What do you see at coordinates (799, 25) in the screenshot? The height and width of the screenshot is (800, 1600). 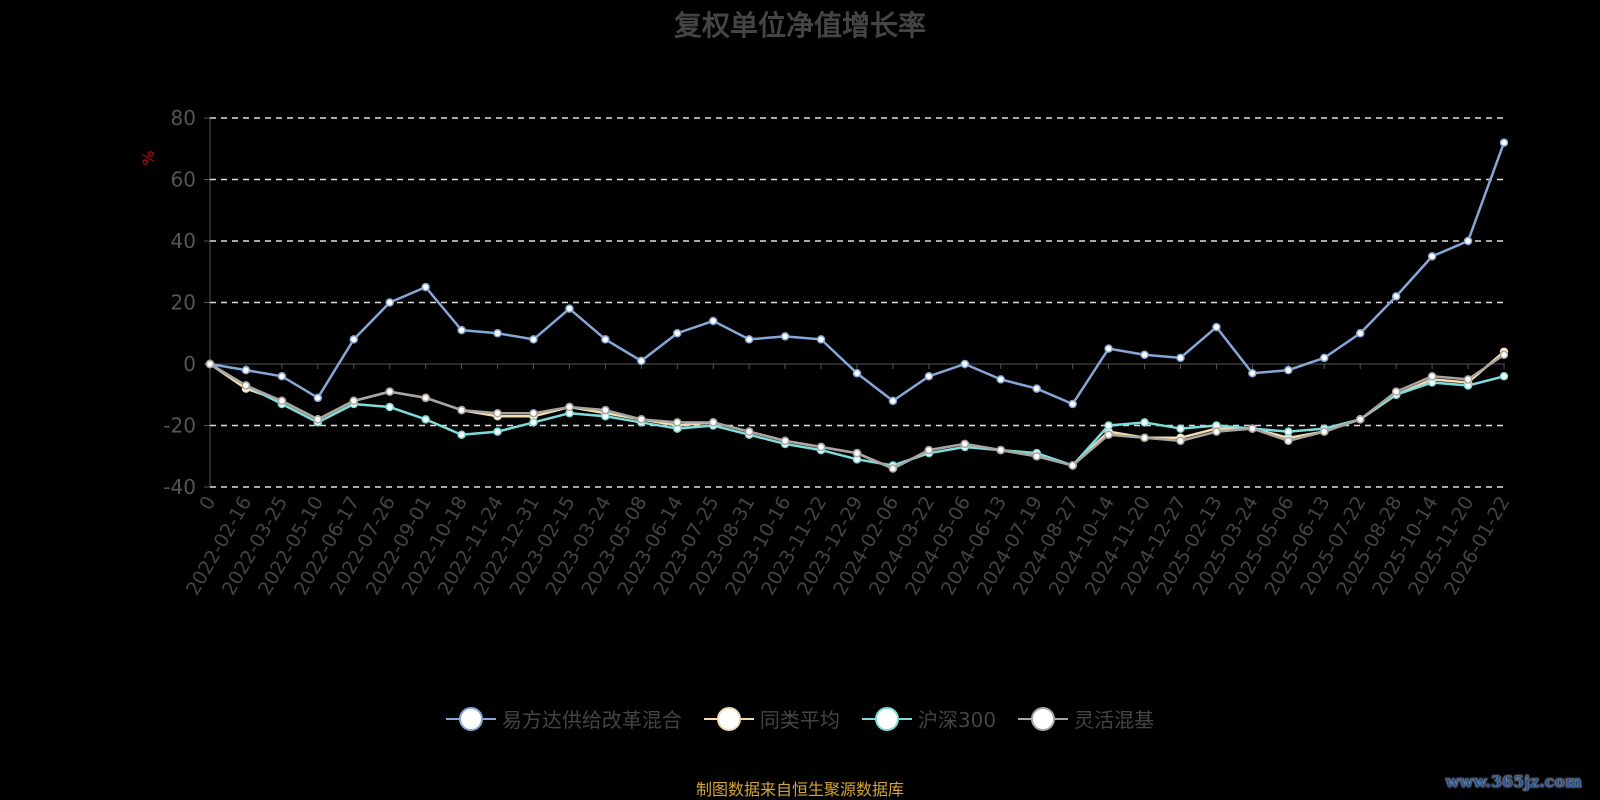 I see `chart-title: 复权单位净值增长率` at bounding box center [799, 25].